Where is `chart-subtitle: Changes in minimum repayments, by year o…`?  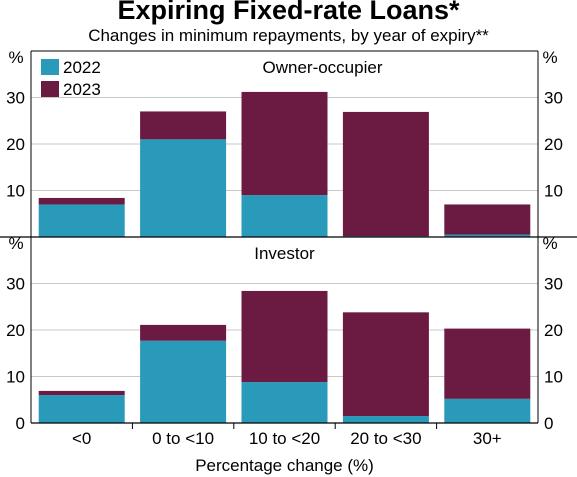 chart-subtitle: Changes in minimum repayments, by year o… is located at coordinates (288, 35).